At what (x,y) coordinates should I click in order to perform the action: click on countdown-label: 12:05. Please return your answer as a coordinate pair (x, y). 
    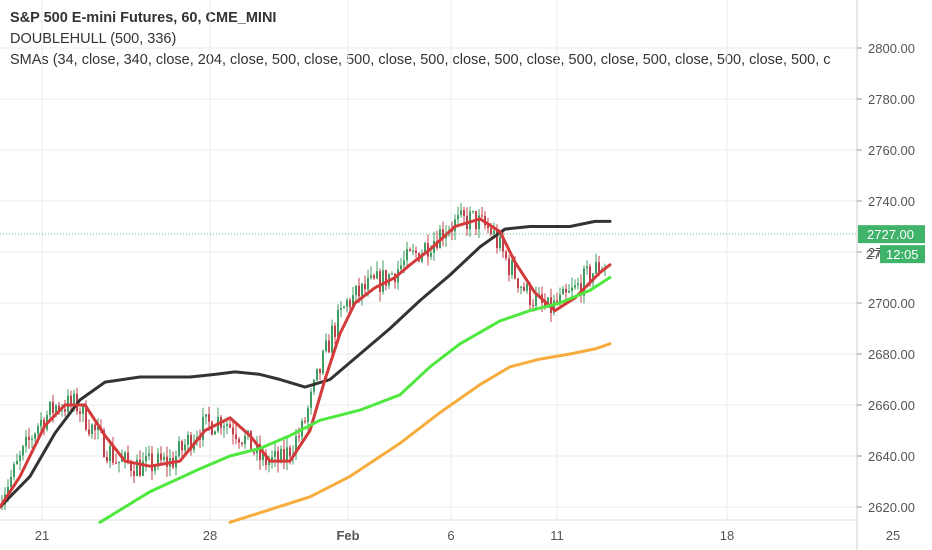
    Looking at the image, I should click on (902, 254).